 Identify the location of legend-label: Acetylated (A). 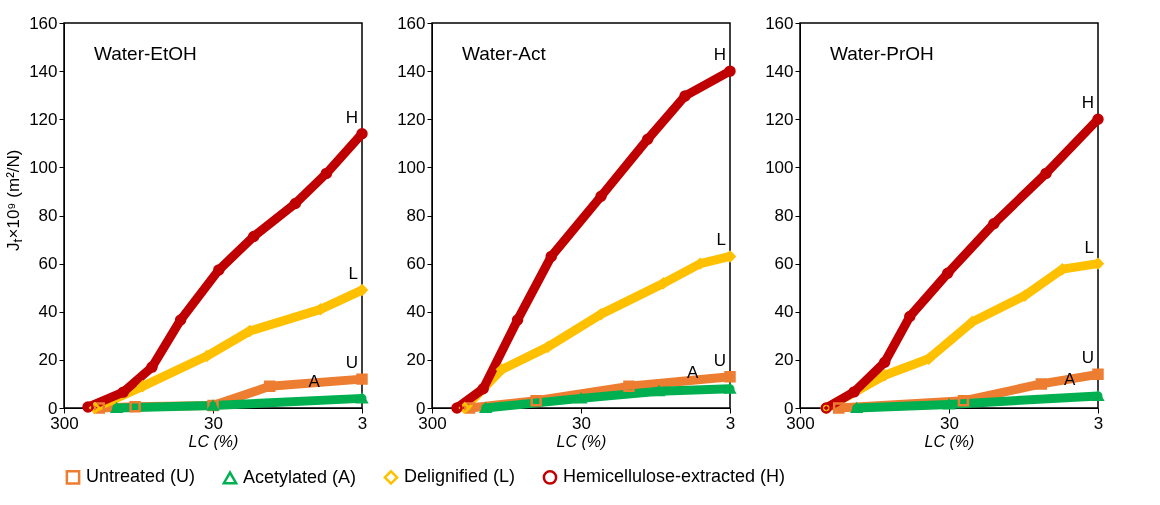
(300, 476).